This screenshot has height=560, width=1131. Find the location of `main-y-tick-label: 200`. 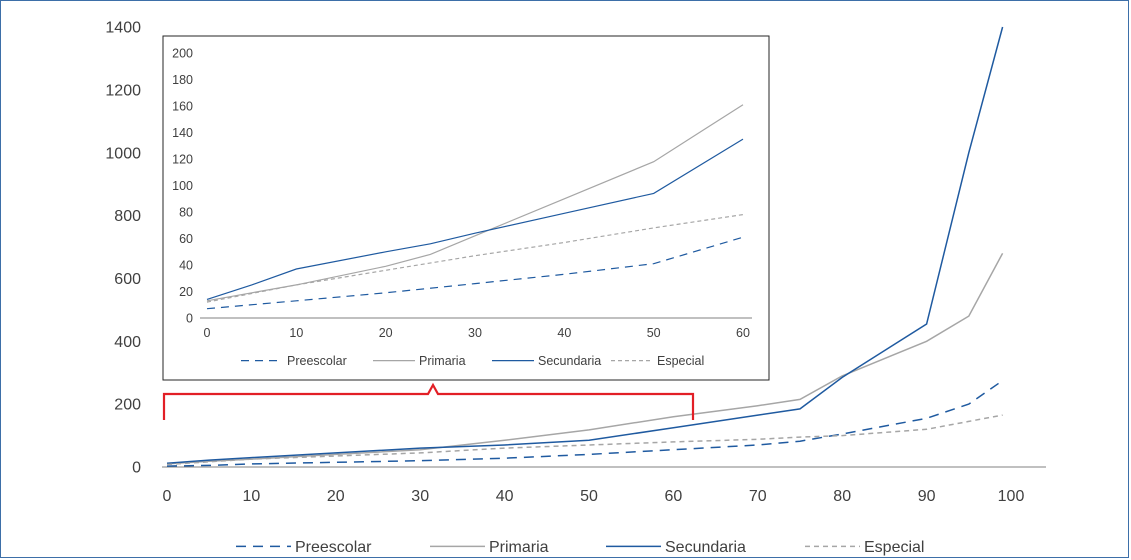

main-y-tick-label: 200 is located at coordinates (127, 405).